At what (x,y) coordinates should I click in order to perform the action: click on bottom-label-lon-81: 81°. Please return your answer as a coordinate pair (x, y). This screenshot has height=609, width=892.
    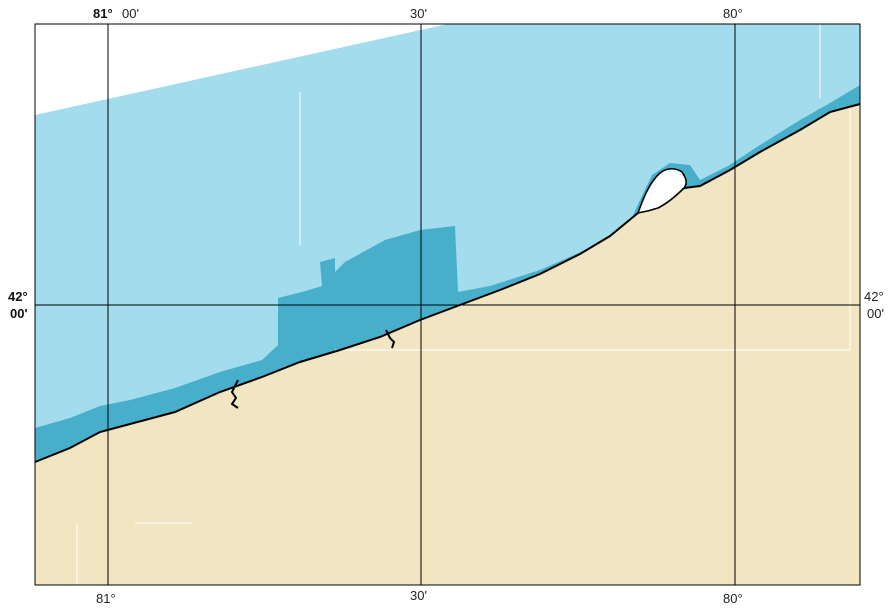
    Looking at the image, I should click on (106, 598).